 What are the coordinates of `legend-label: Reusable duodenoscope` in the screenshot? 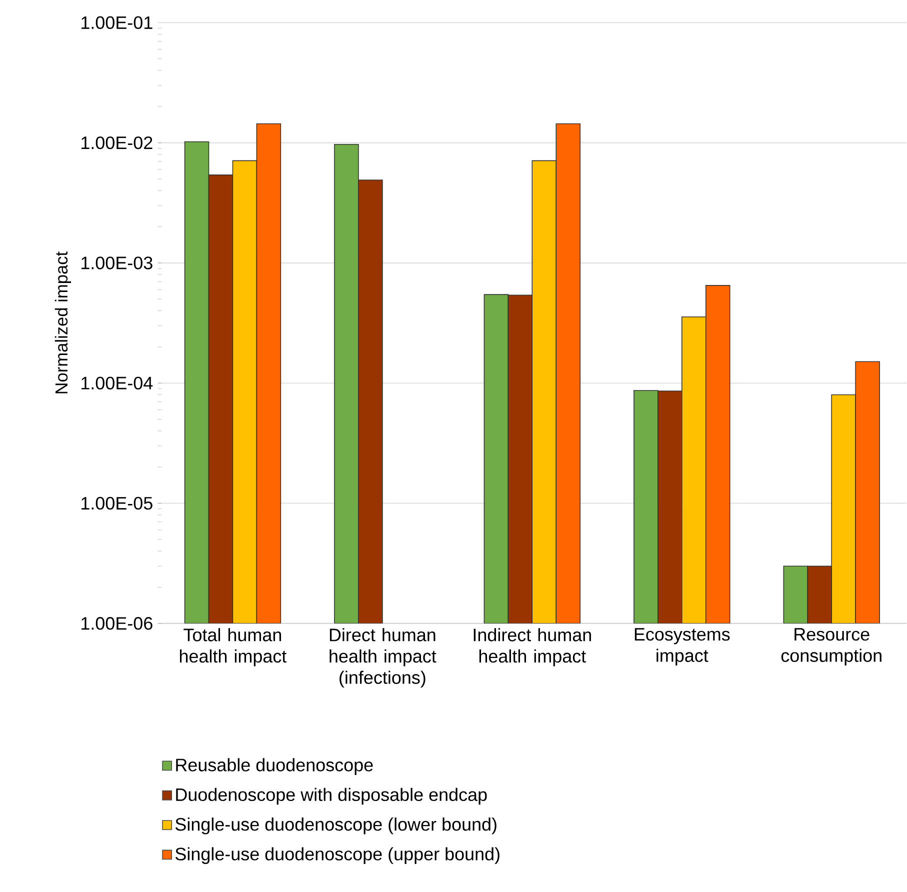 It's located at (274, 766).